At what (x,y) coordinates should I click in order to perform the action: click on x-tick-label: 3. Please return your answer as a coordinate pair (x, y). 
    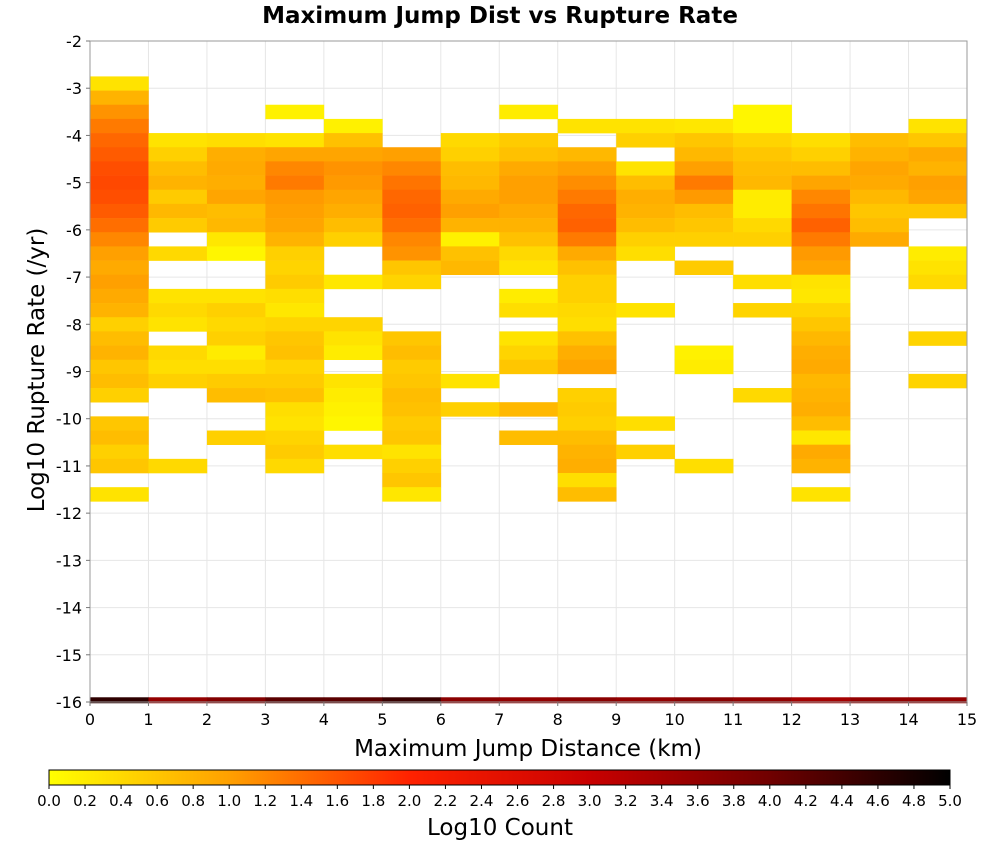
    Looking at the image, I should click on (265, 719).